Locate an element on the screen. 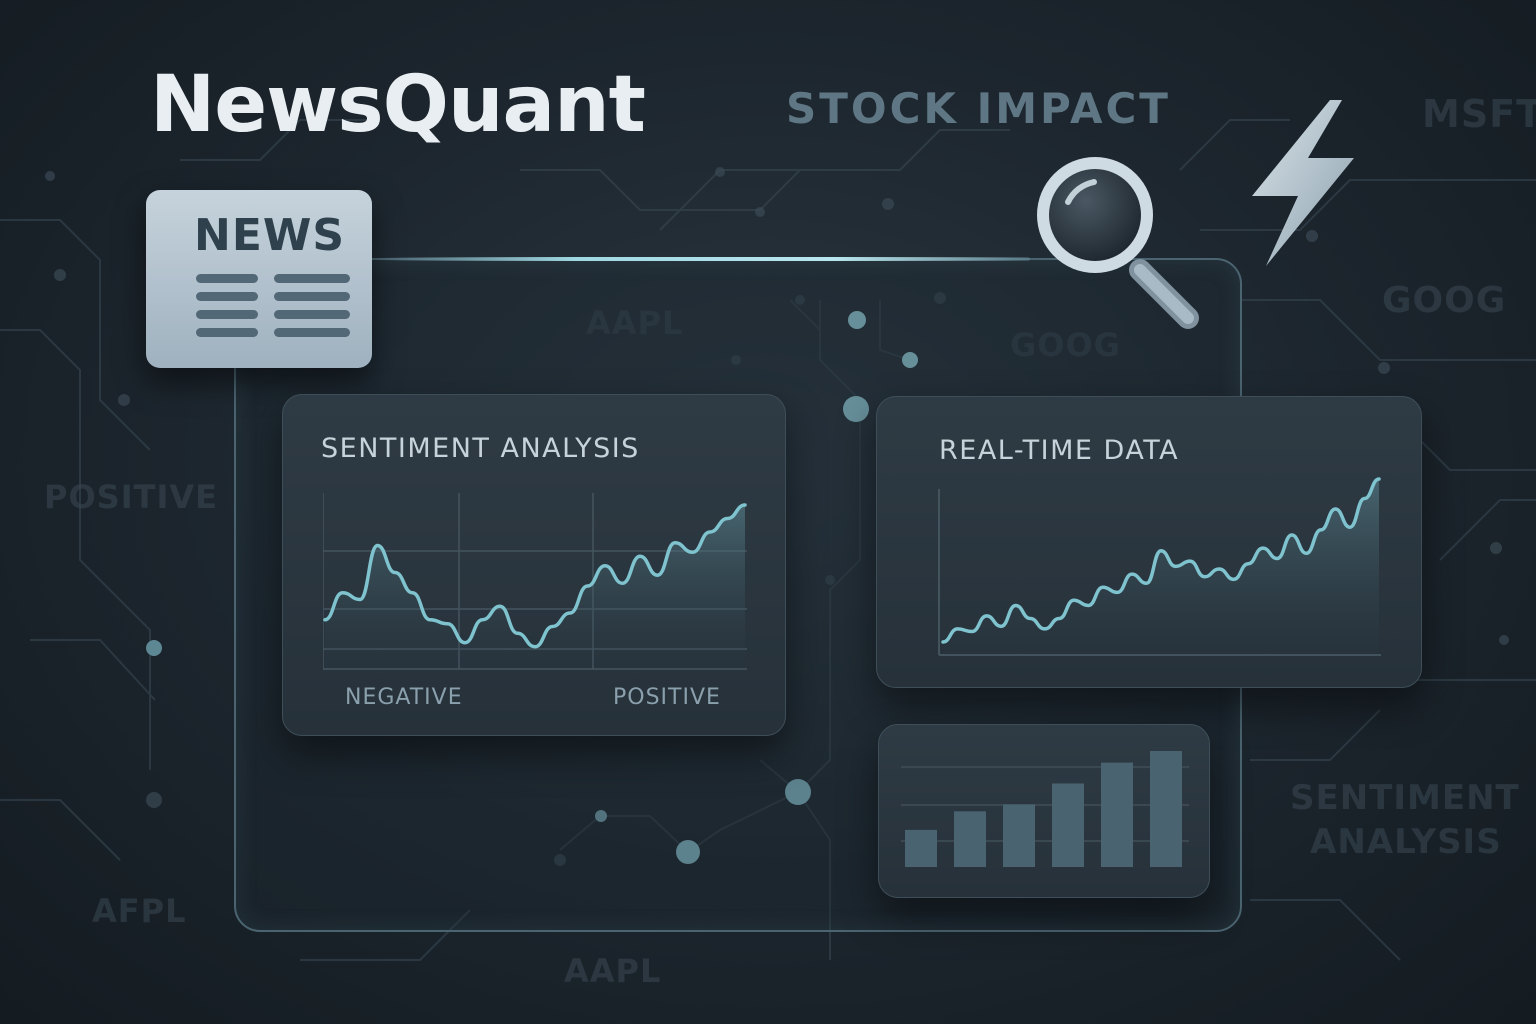 The width and height of the screenshot is (1536, 1024). news-icon: NEWS is located at coordinates (259, 279).